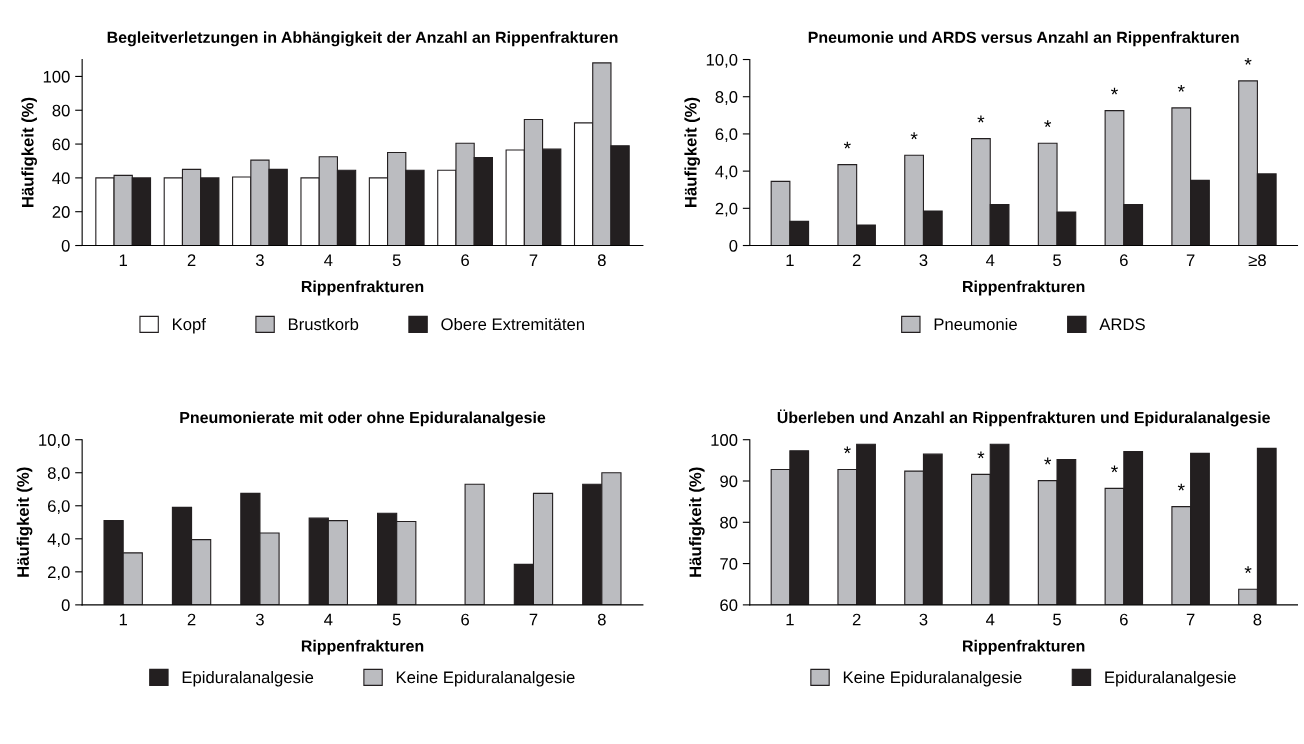 This screenshot has width=1304, height=744. Describe the element at coordinates (189, 325) in the screenshot. I see `legend-label: Kopf` at that location.